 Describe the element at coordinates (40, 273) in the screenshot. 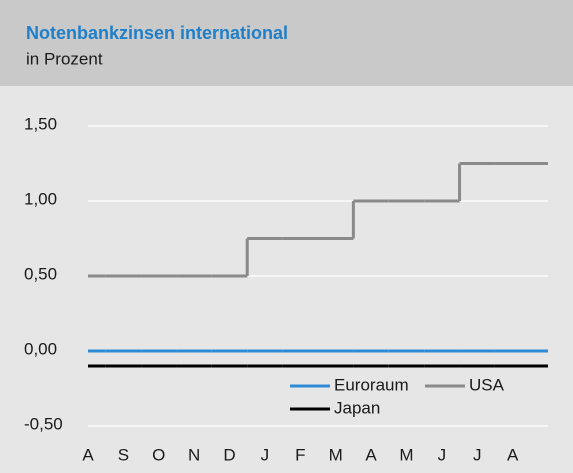

I see `y-tick-label: 0,50` at that location.